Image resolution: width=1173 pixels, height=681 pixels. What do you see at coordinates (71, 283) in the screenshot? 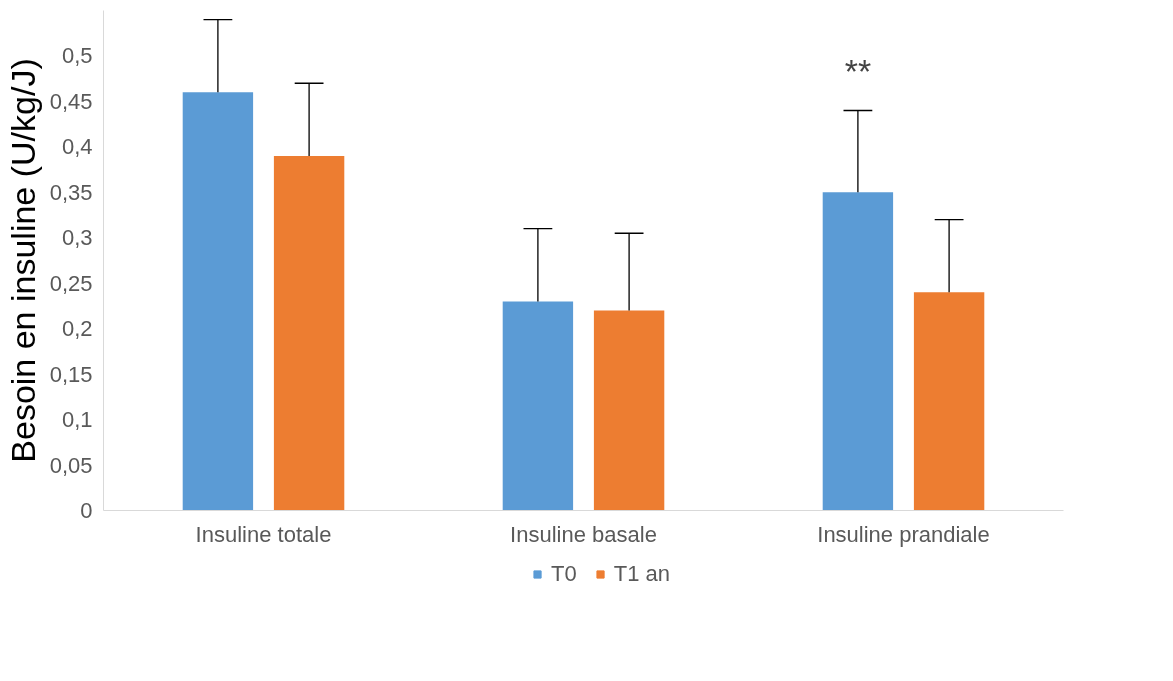
I see `y-tick-label: 0,25` at bounding box center [71, 283].